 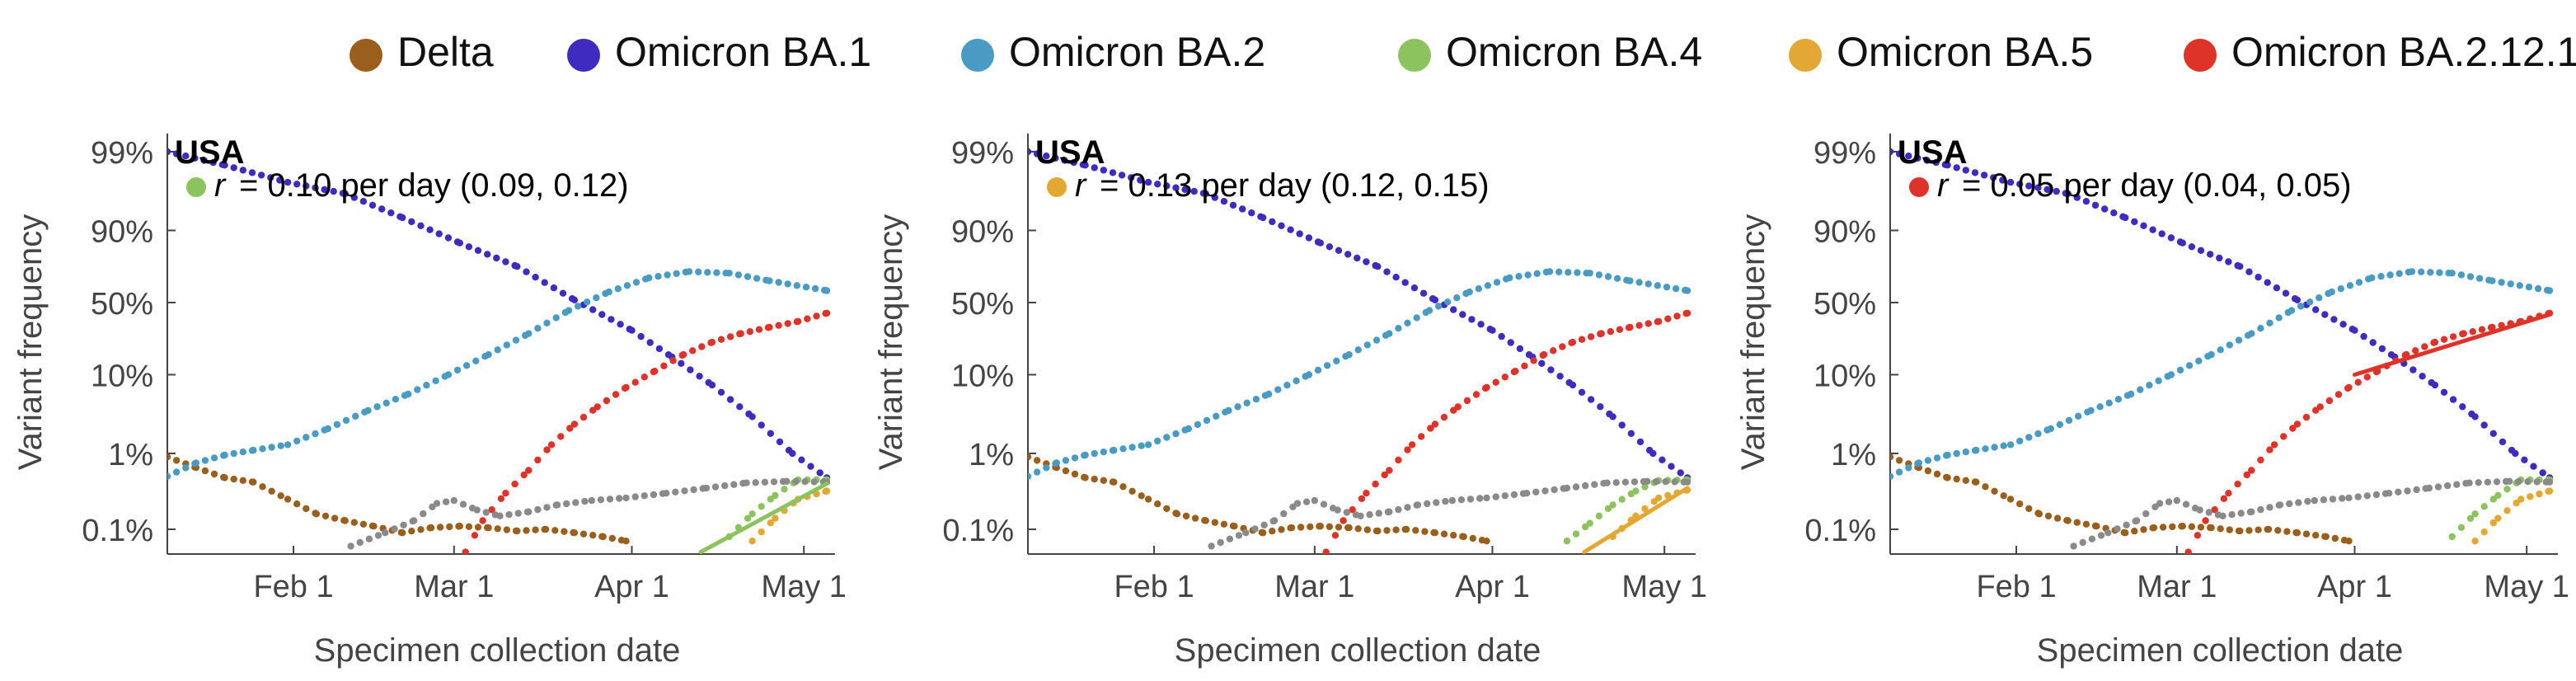 What do you see at coordinates (1932, 153) in the screenshot?
I see `region-label: USA` at bounding box center [1932, 153].